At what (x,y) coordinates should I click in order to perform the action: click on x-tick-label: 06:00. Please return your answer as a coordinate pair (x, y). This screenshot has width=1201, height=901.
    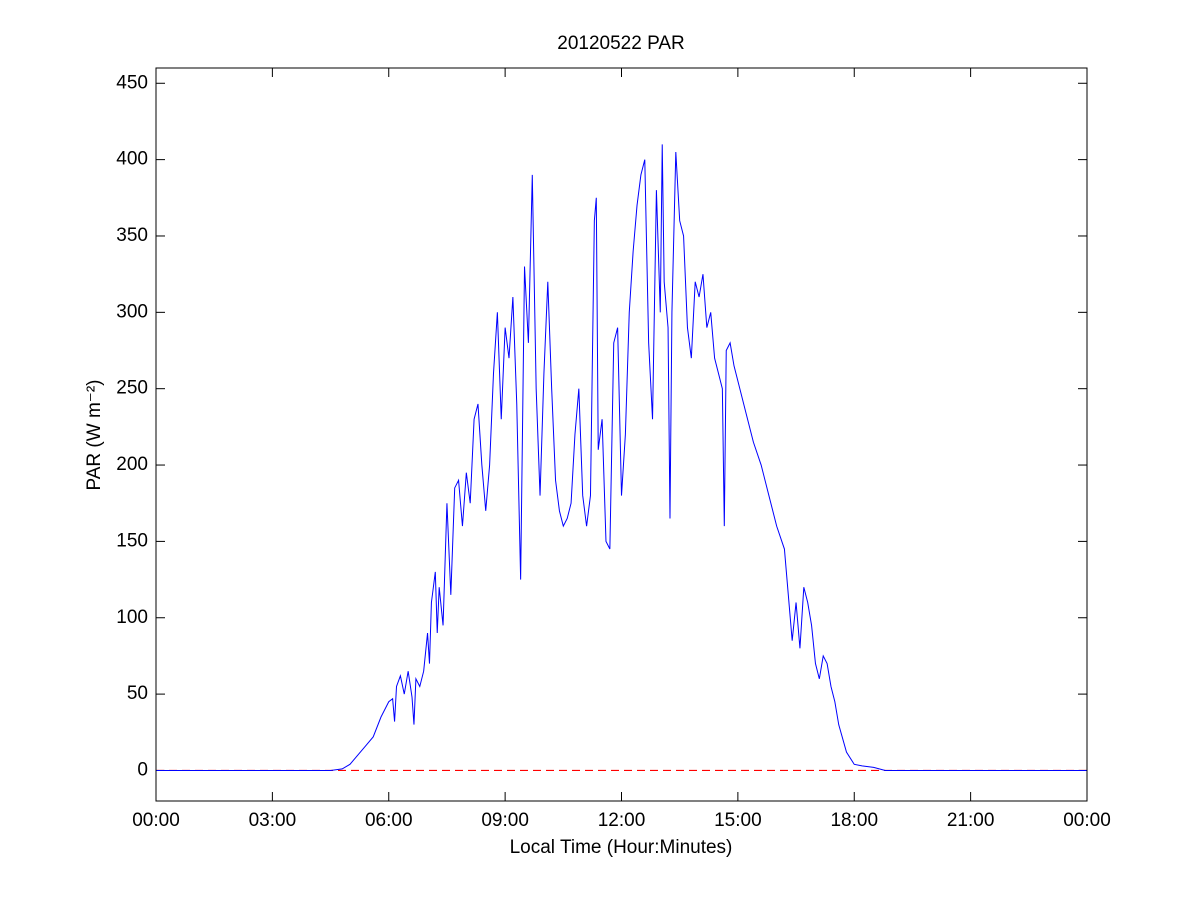
    Looking at the image, I should click on (389, 820).